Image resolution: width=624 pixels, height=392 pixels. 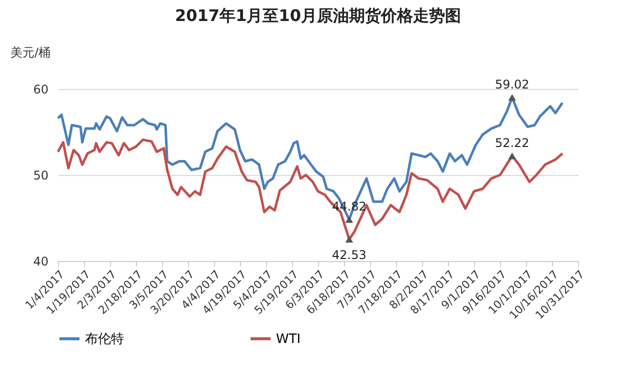 I want to click on y-axis-title: 美元/桶, so click(x=30, y=53).